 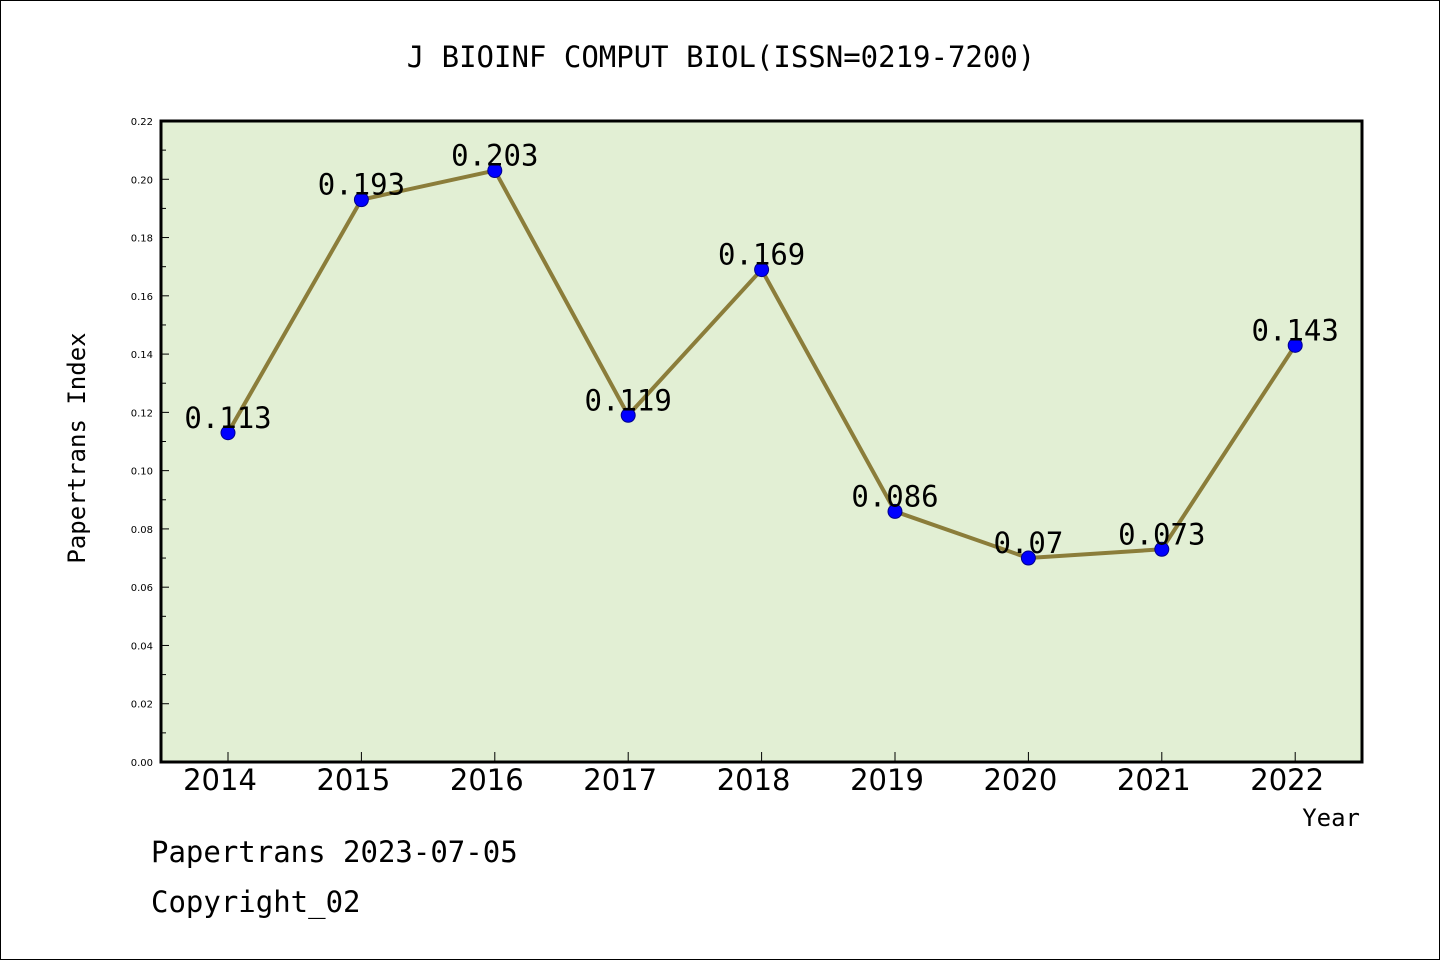 I want to click on y-axis-label: Papertrans Index, so click(x=77, y=447).